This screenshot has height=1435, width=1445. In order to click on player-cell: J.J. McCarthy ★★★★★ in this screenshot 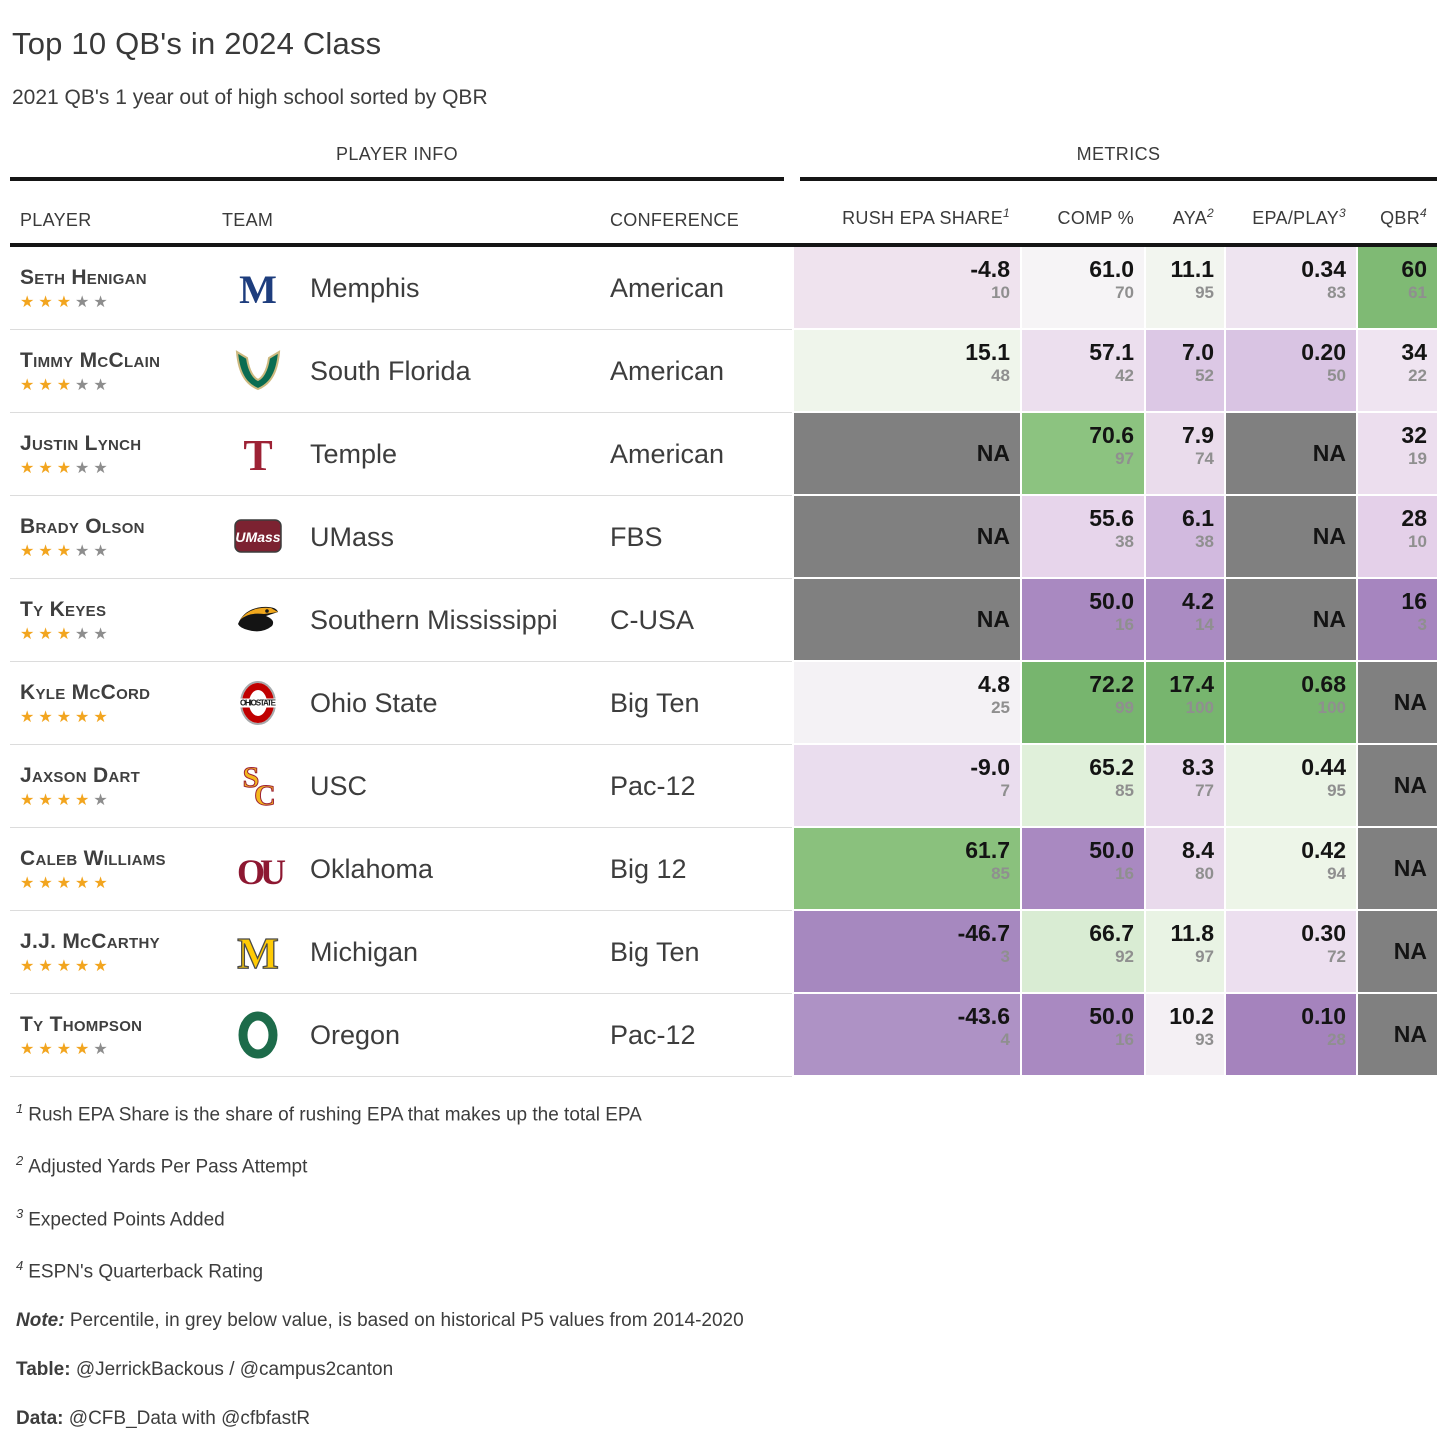, I will do `click(112, 952)`.